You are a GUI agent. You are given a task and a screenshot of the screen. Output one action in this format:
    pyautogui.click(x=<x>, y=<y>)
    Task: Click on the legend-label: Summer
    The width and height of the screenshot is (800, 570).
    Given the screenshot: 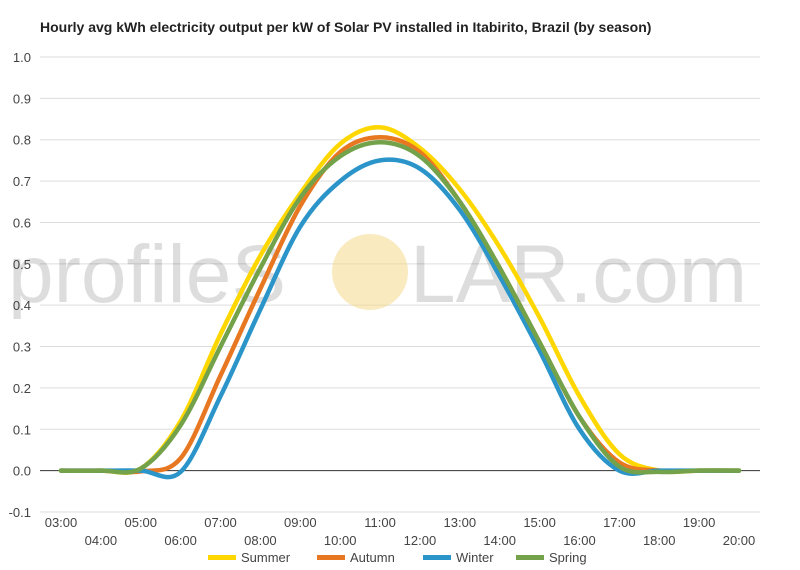 What is the action you would take?
    pyautogui.click(x=266, y=557)
    